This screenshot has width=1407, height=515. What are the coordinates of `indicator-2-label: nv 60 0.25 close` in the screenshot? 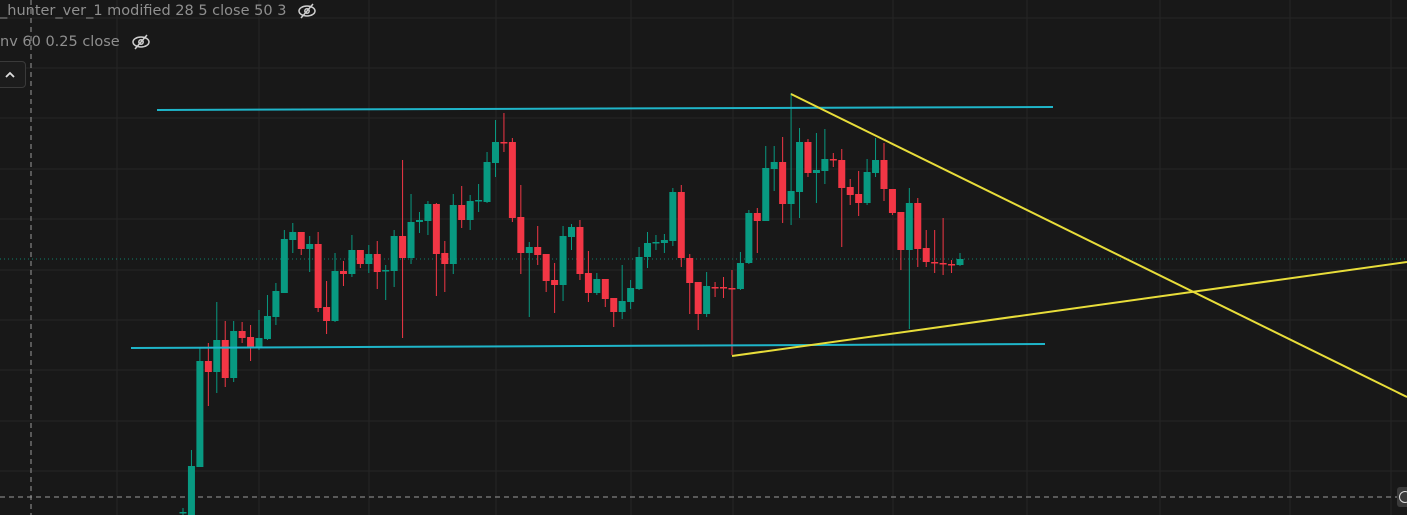 It's located at (60, 42).